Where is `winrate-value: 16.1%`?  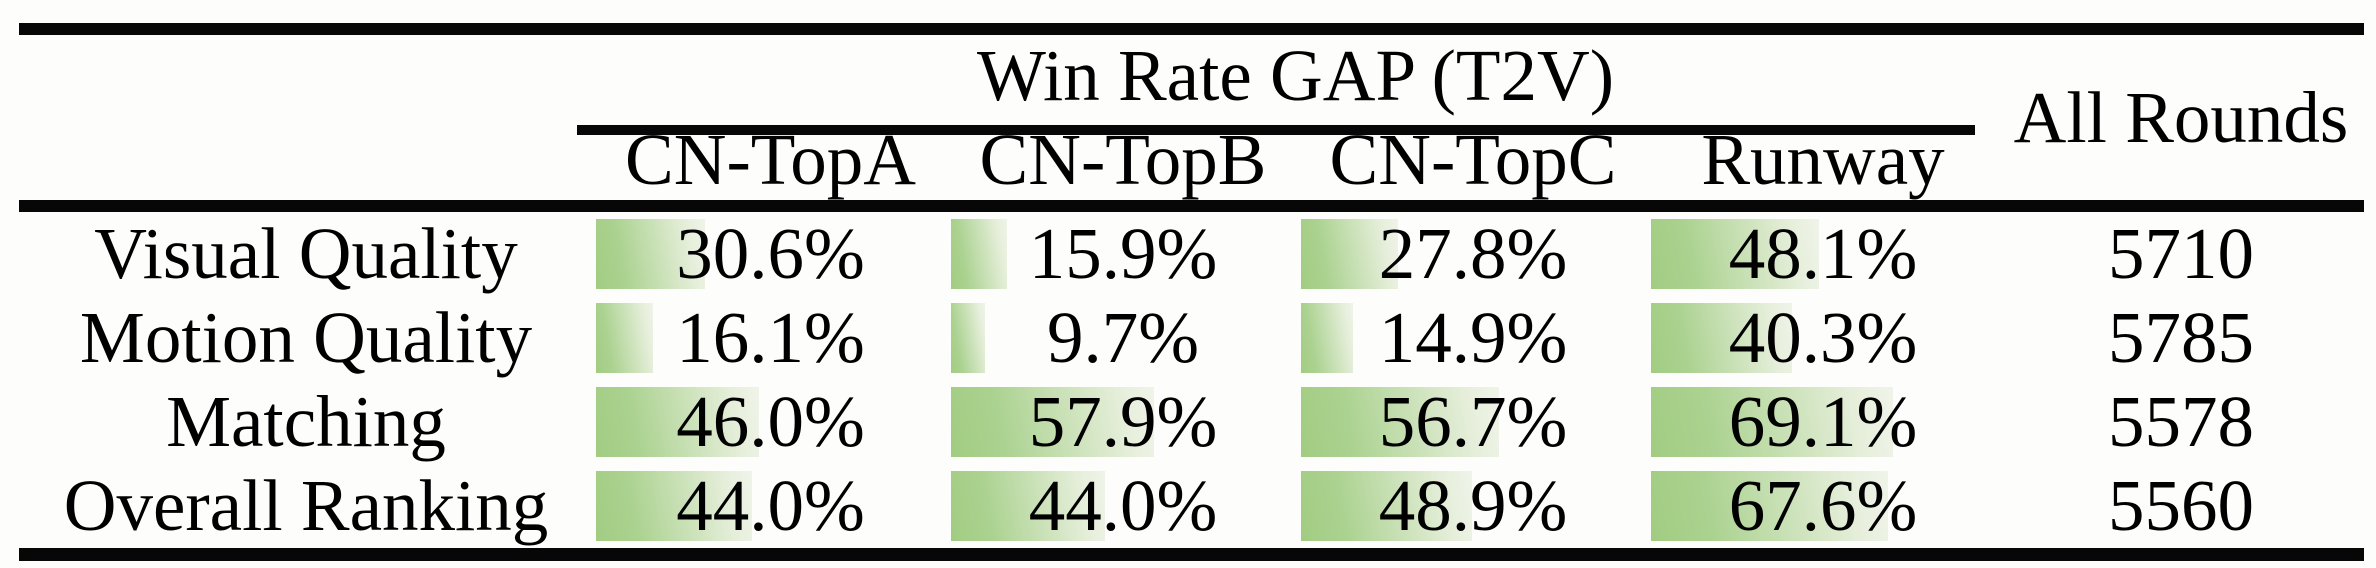
winrate-value: 16.1% is located at coordinates (770, 337).